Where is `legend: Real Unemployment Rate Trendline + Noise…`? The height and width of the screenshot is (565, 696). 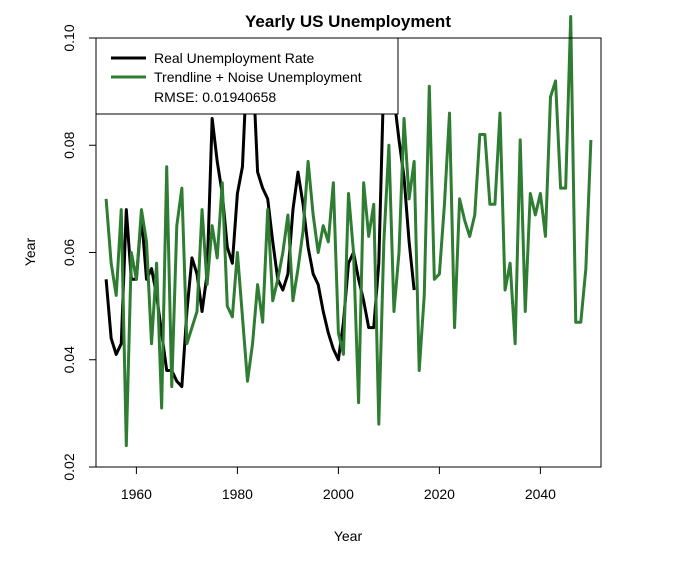 legend: Real Unemployment Rate Trendline + Noise… is located at coordinates (247, 76).